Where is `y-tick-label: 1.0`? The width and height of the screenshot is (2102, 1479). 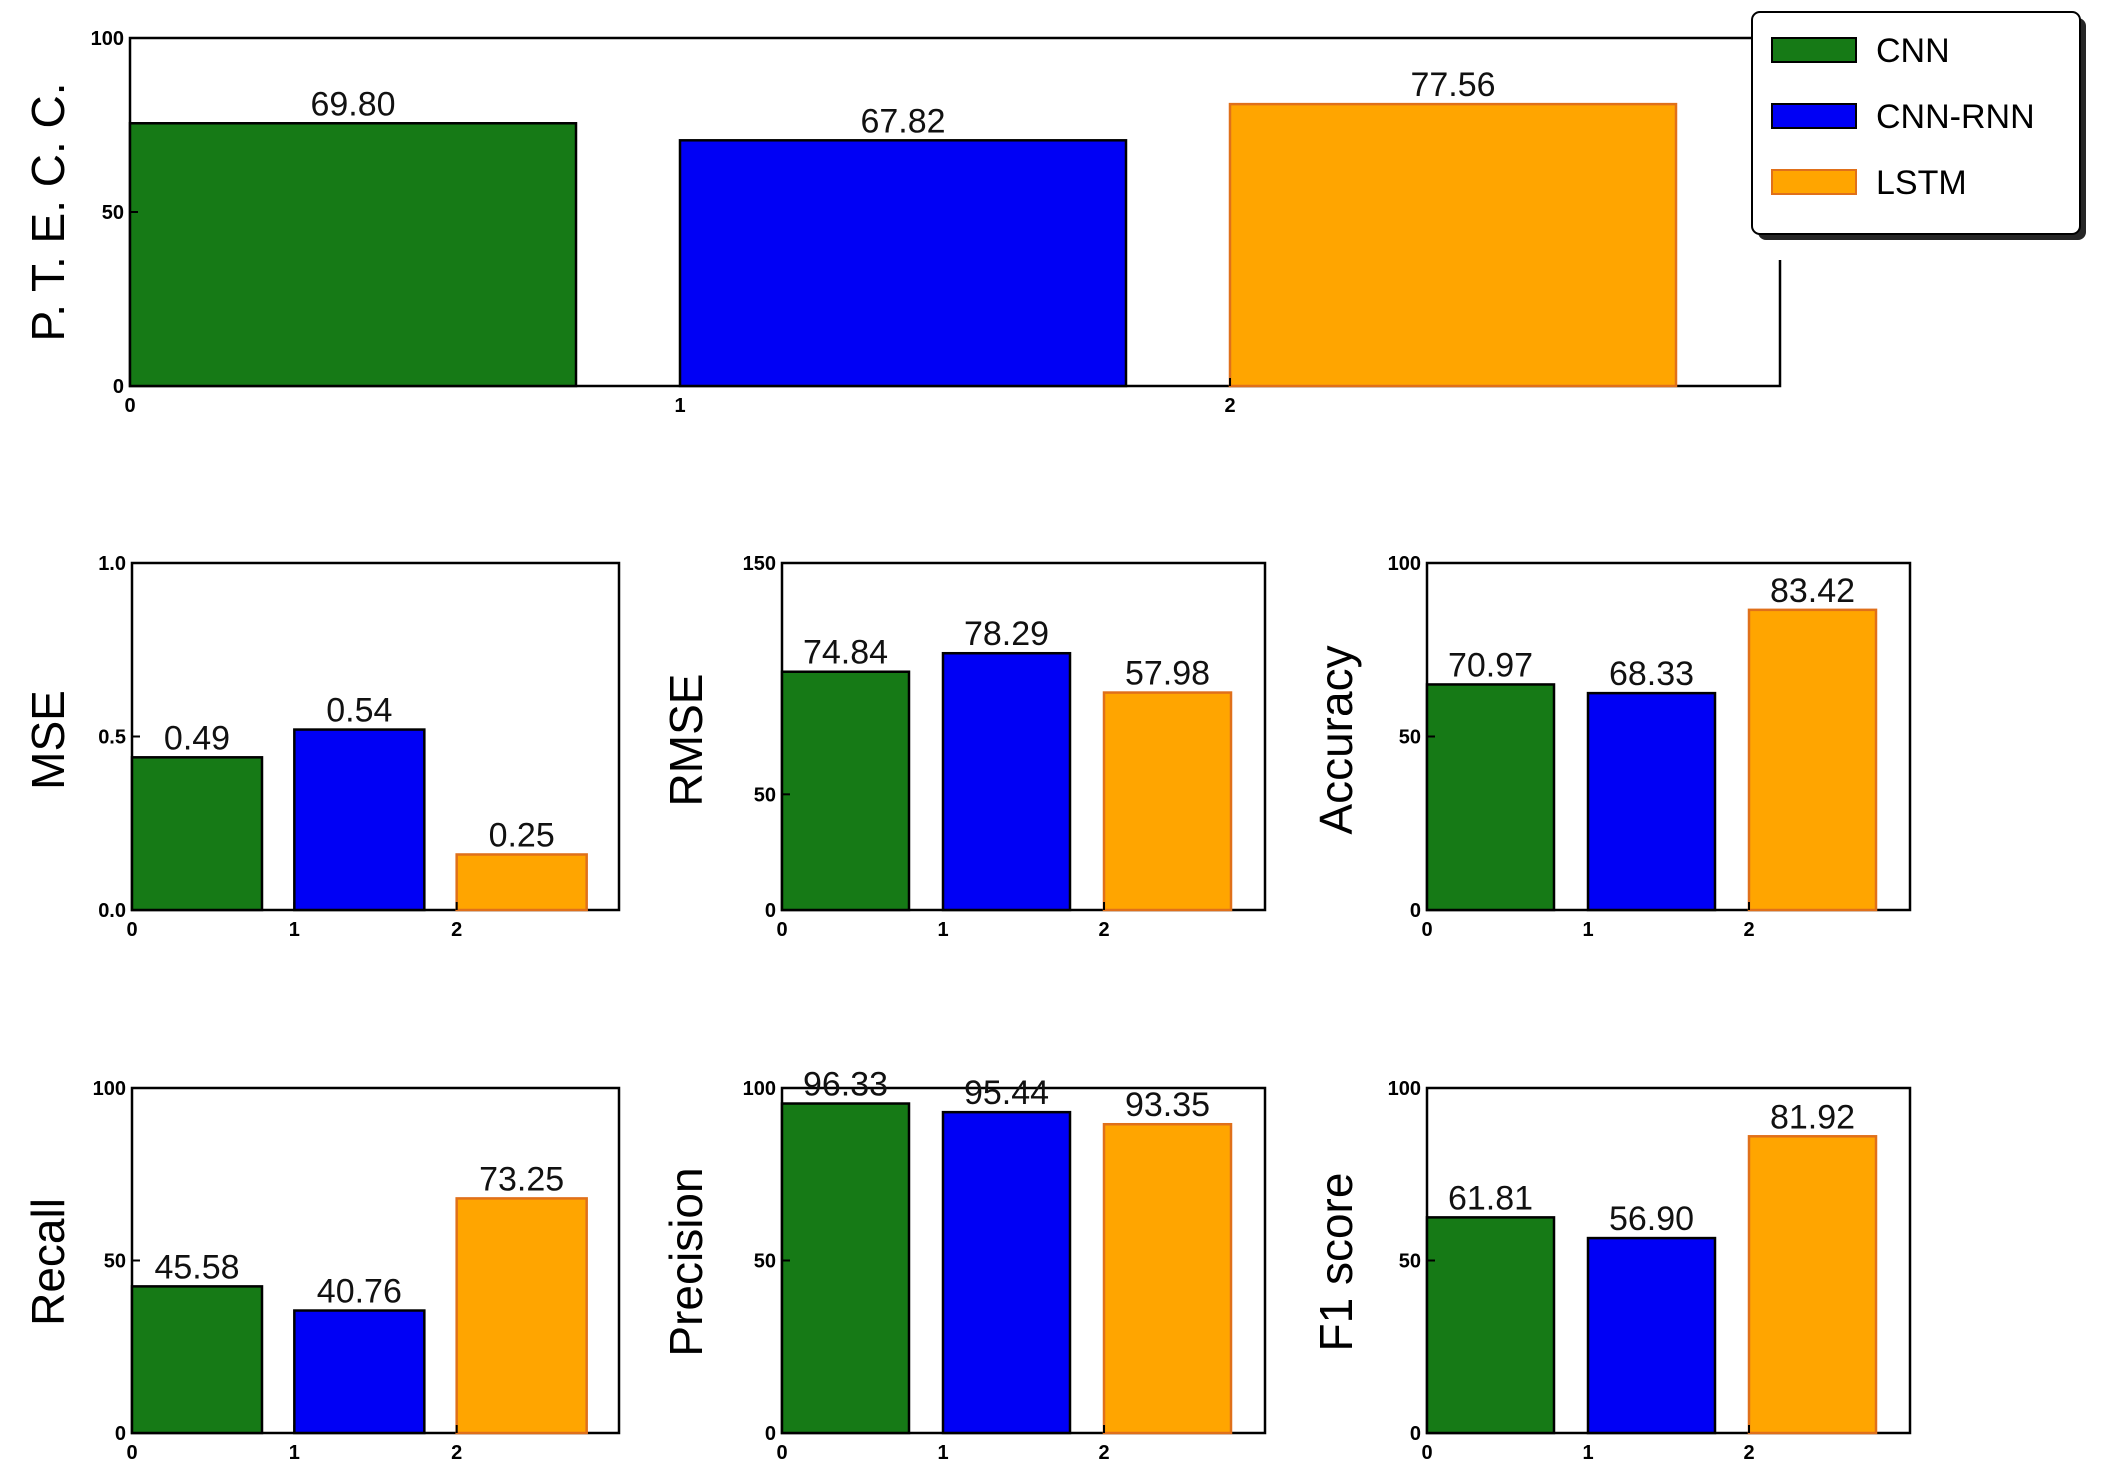
y-tick-label: 1.0 is located at coordinates (112, 564).